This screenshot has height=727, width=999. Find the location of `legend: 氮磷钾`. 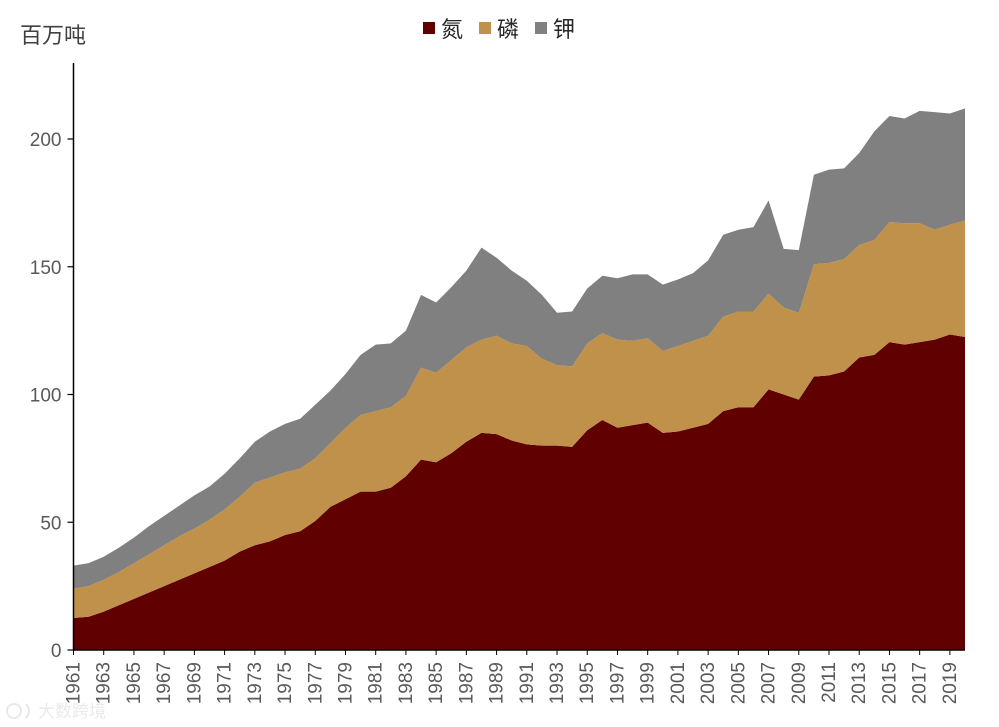

legend: 氮磷钾 is located at coordinates (499, 30).